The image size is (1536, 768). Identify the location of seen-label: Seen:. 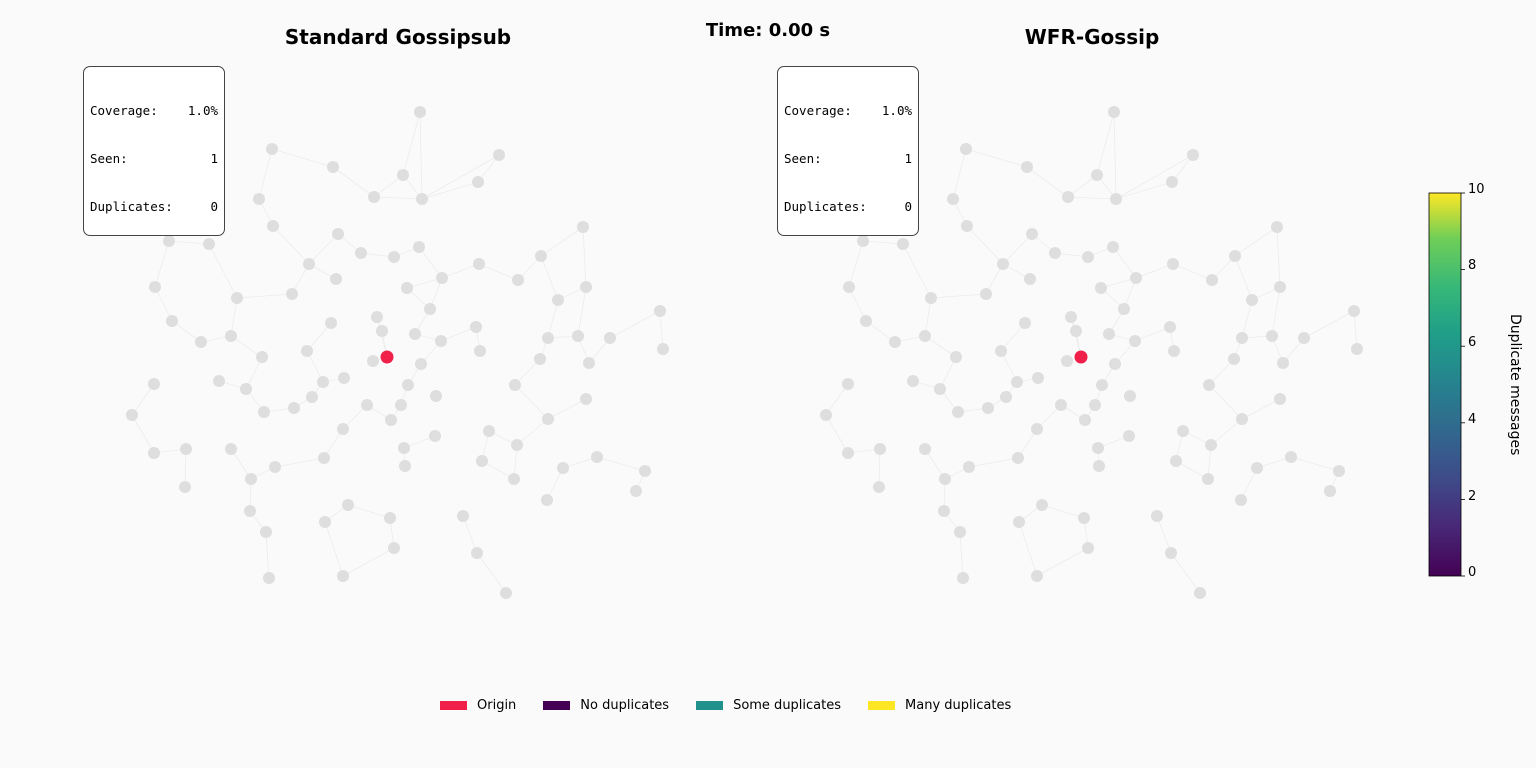
(803, 158).